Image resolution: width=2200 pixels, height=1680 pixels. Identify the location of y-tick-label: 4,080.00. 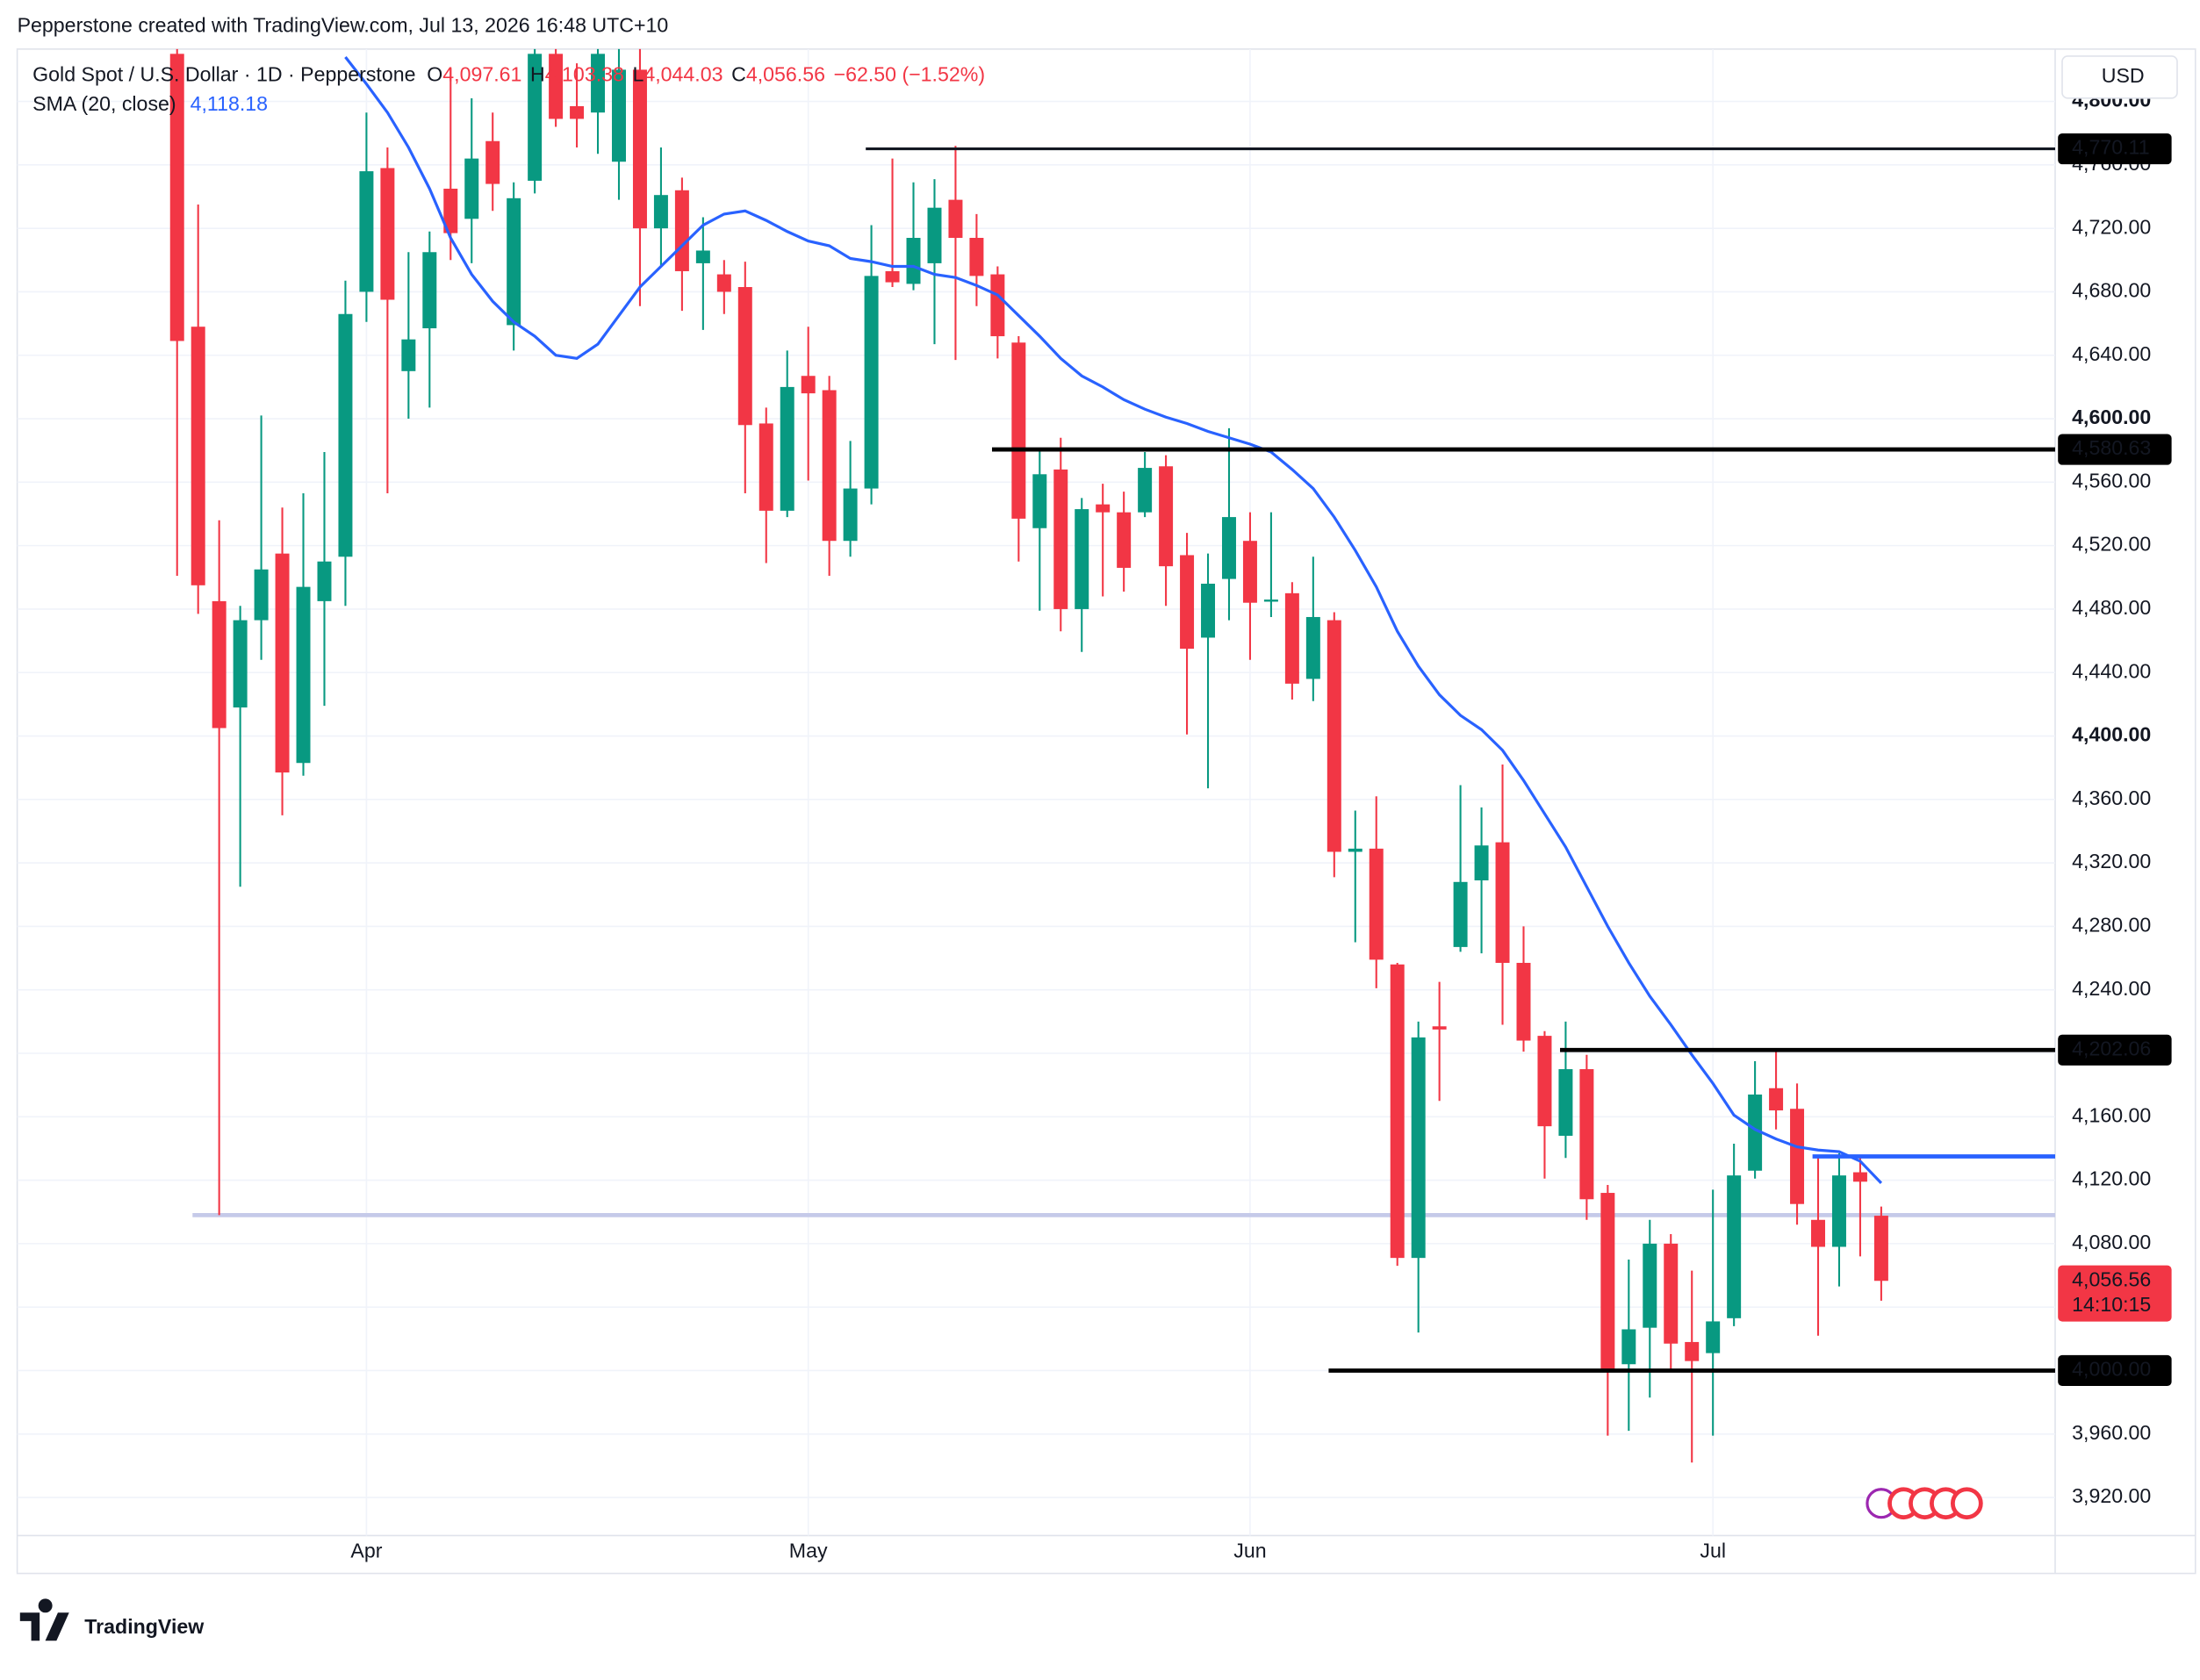
(2111, 1242).